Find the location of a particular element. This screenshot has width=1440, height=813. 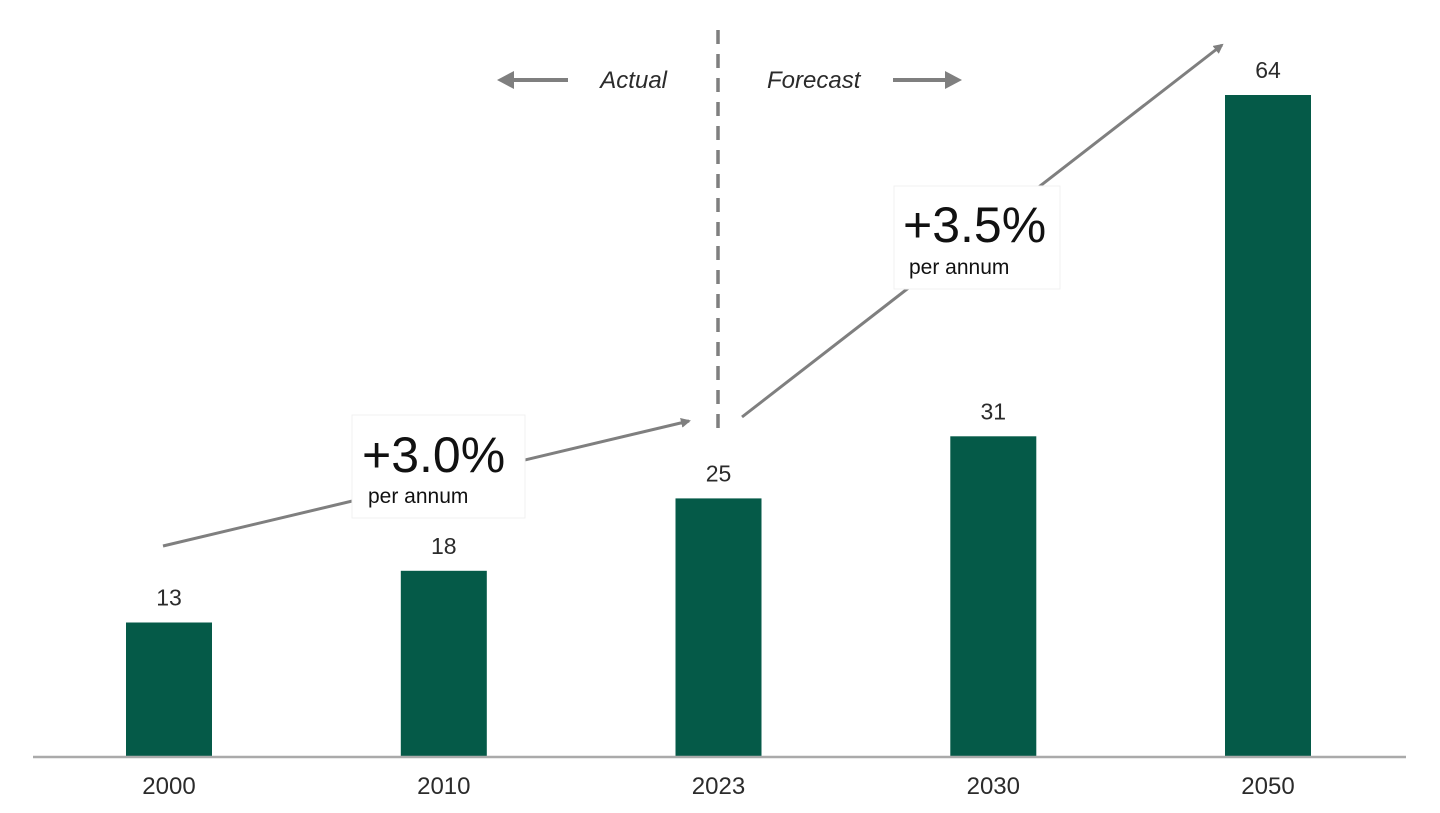

bar-2030 is located at coordinates (993, 596).